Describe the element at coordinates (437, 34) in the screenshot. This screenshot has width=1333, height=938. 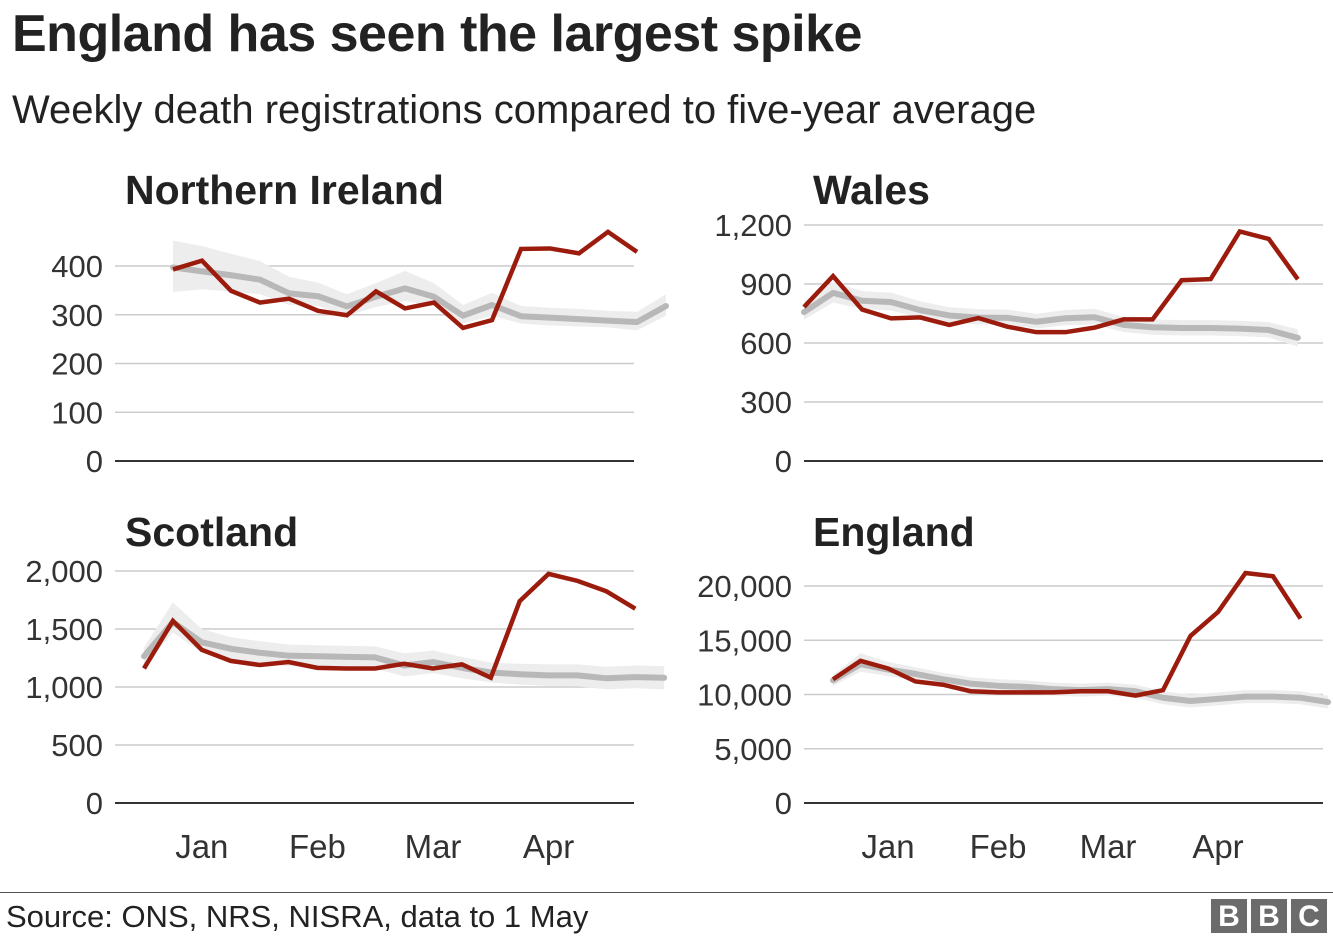
I see `chart-title: England has seen the largest spike` at that location.